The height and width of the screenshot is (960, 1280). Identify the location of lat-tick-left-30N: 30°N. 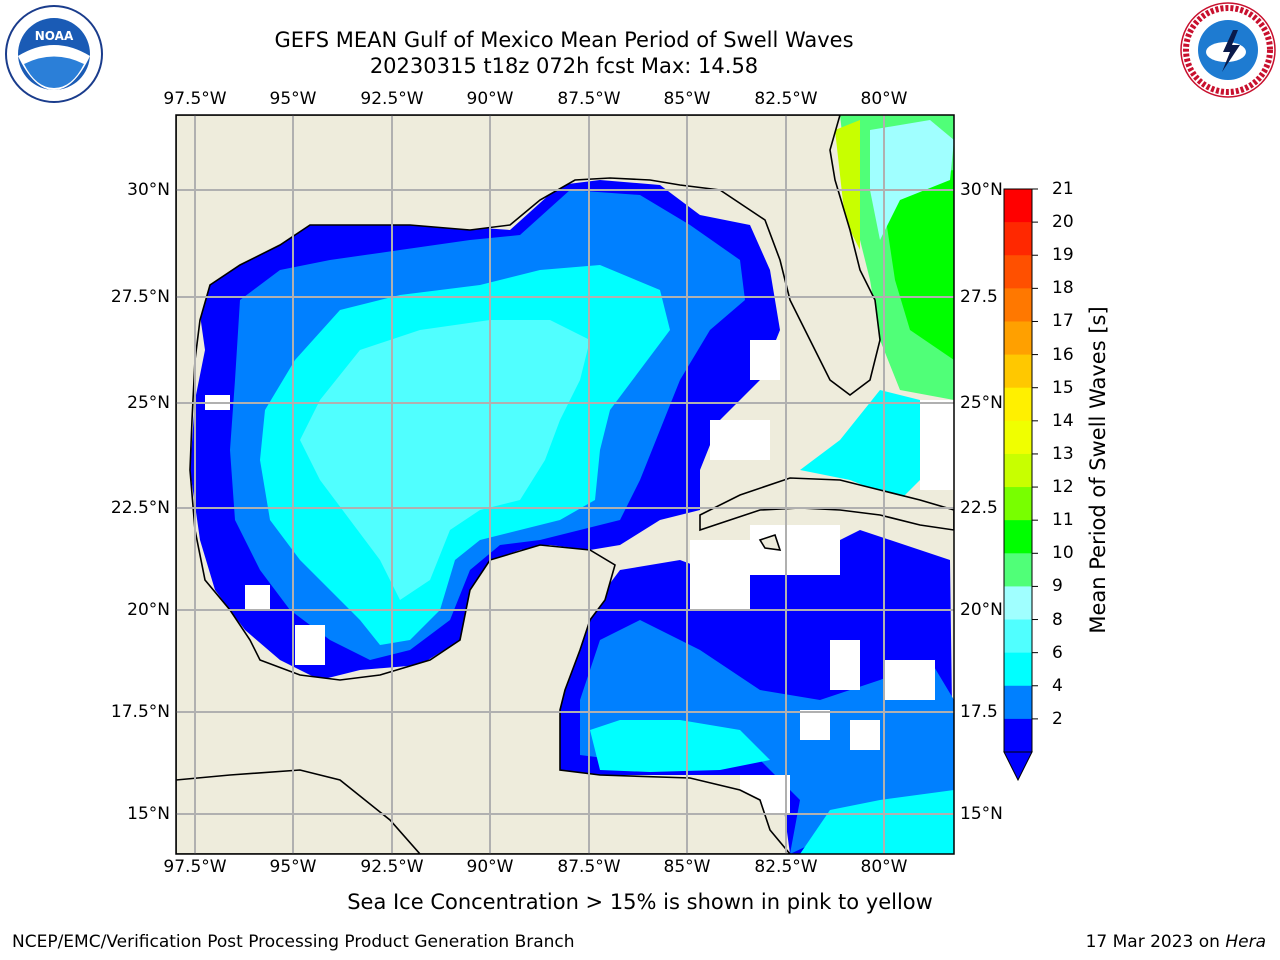
(148, 190).